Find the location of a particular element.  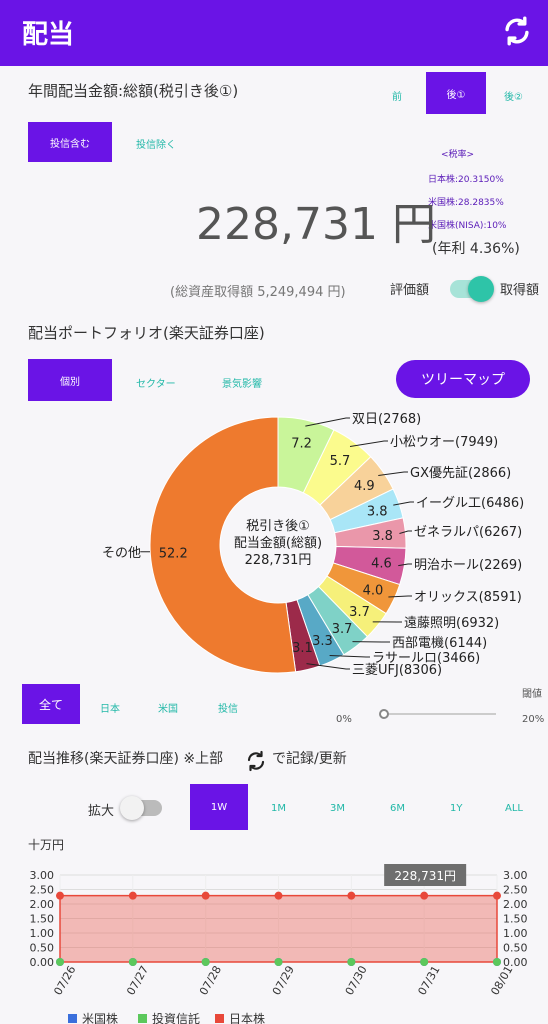

x-tick-label: 07/27 is located at coordinates (137, 981).